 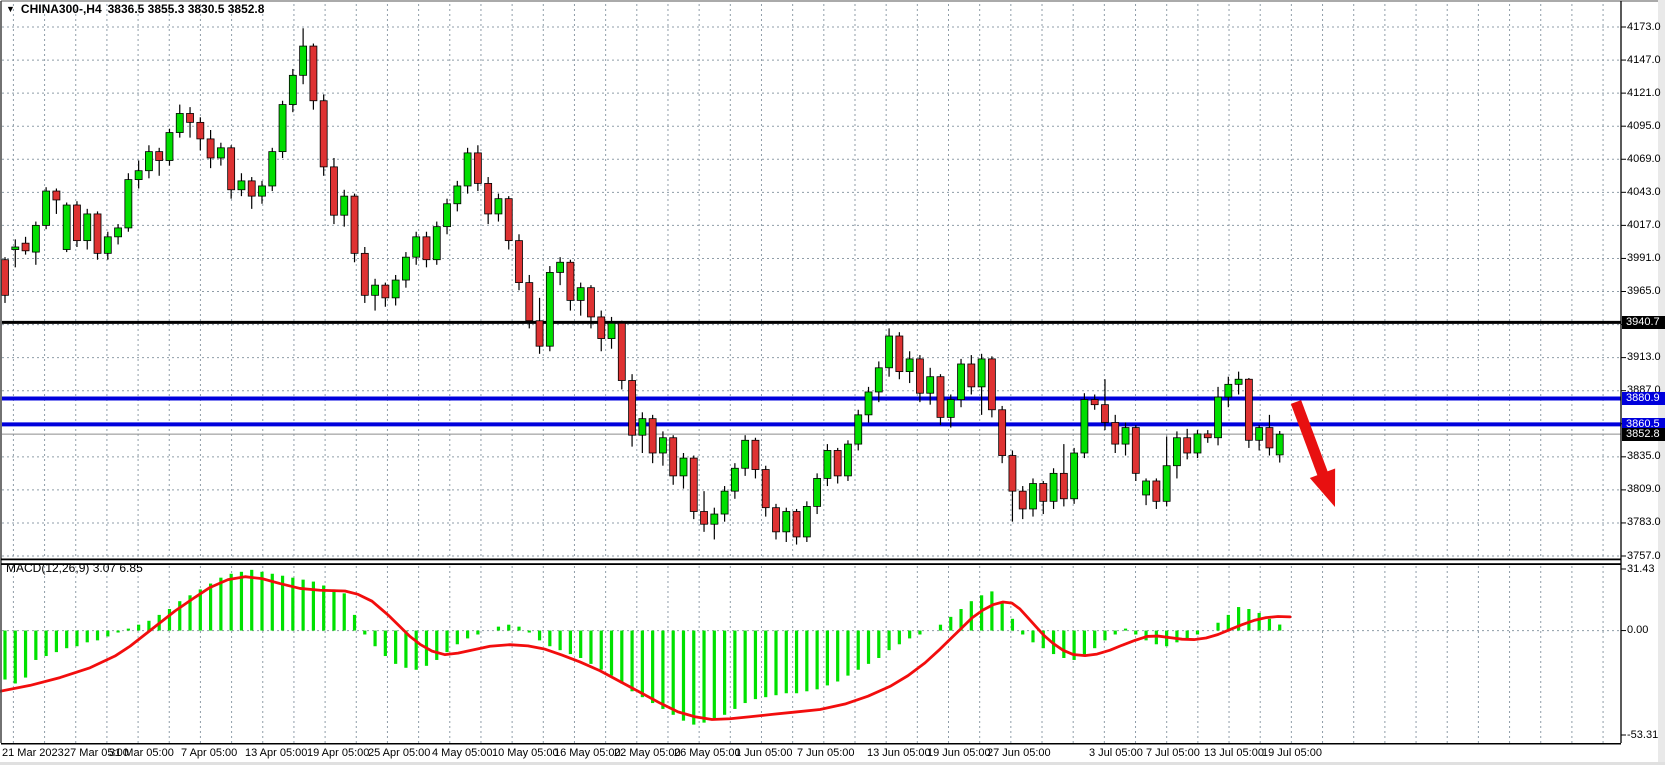 I want to click on price-line-label-3852.8: 3852.8, so click(x=1643, y=434).